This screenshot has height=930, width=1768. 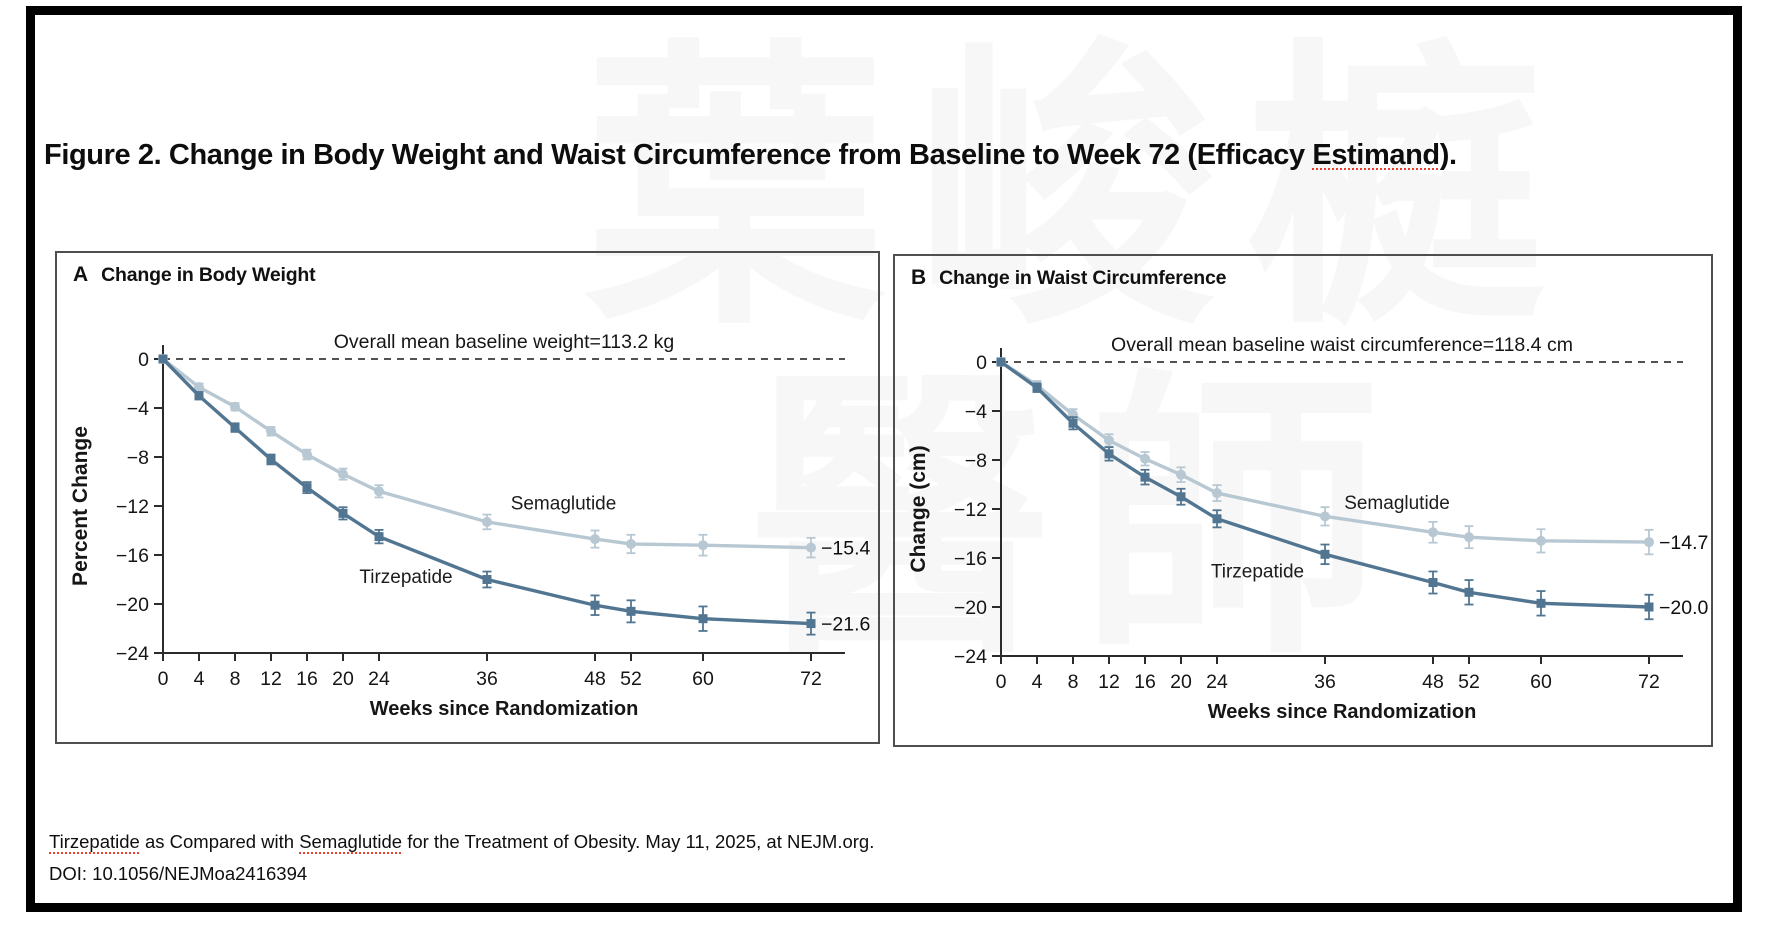 I want to click on y-tick-label: −4, so click(x=976, y=412).